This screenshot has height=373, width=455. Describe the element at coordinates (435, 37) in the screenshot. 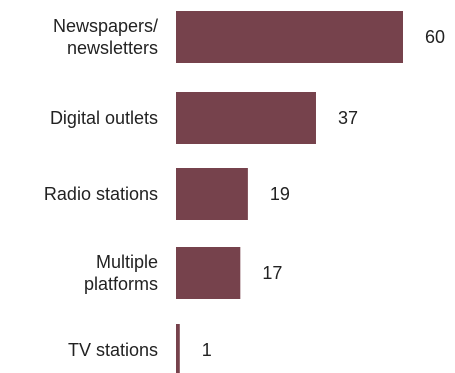

I see `value-label-0: 60` at that location.